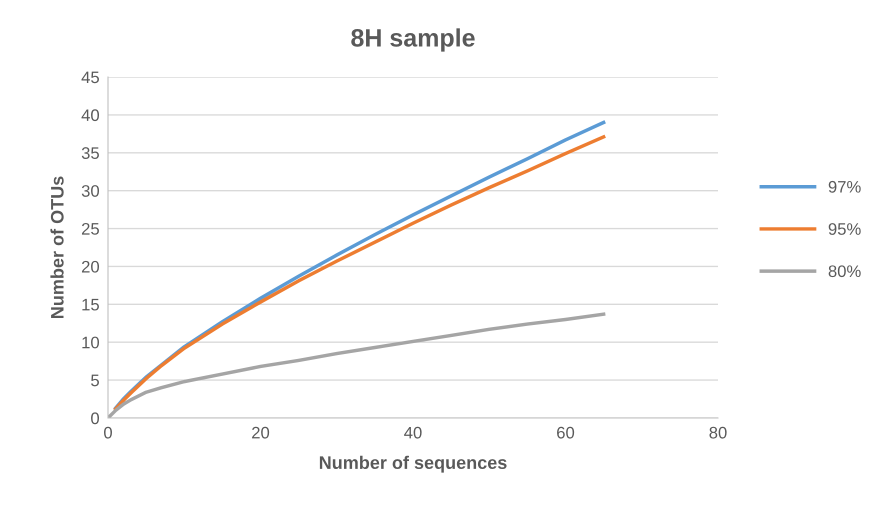  I want to click on x-tick-label: 80, so click(718, 432).